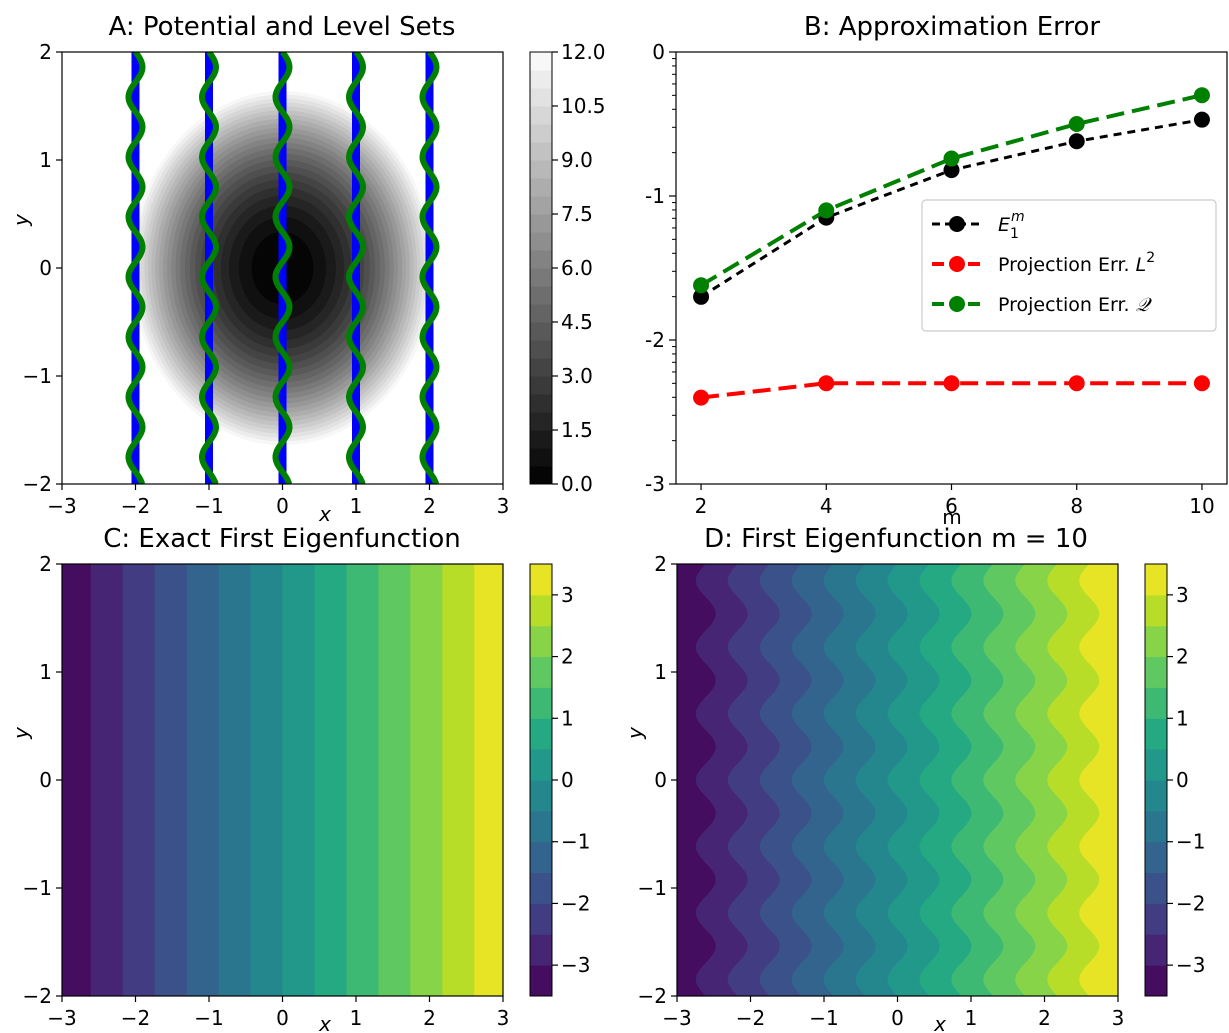  Describe the element at coordinates (823, 1018) in the screenshot. I see `x-tick-label: −1` at that location.